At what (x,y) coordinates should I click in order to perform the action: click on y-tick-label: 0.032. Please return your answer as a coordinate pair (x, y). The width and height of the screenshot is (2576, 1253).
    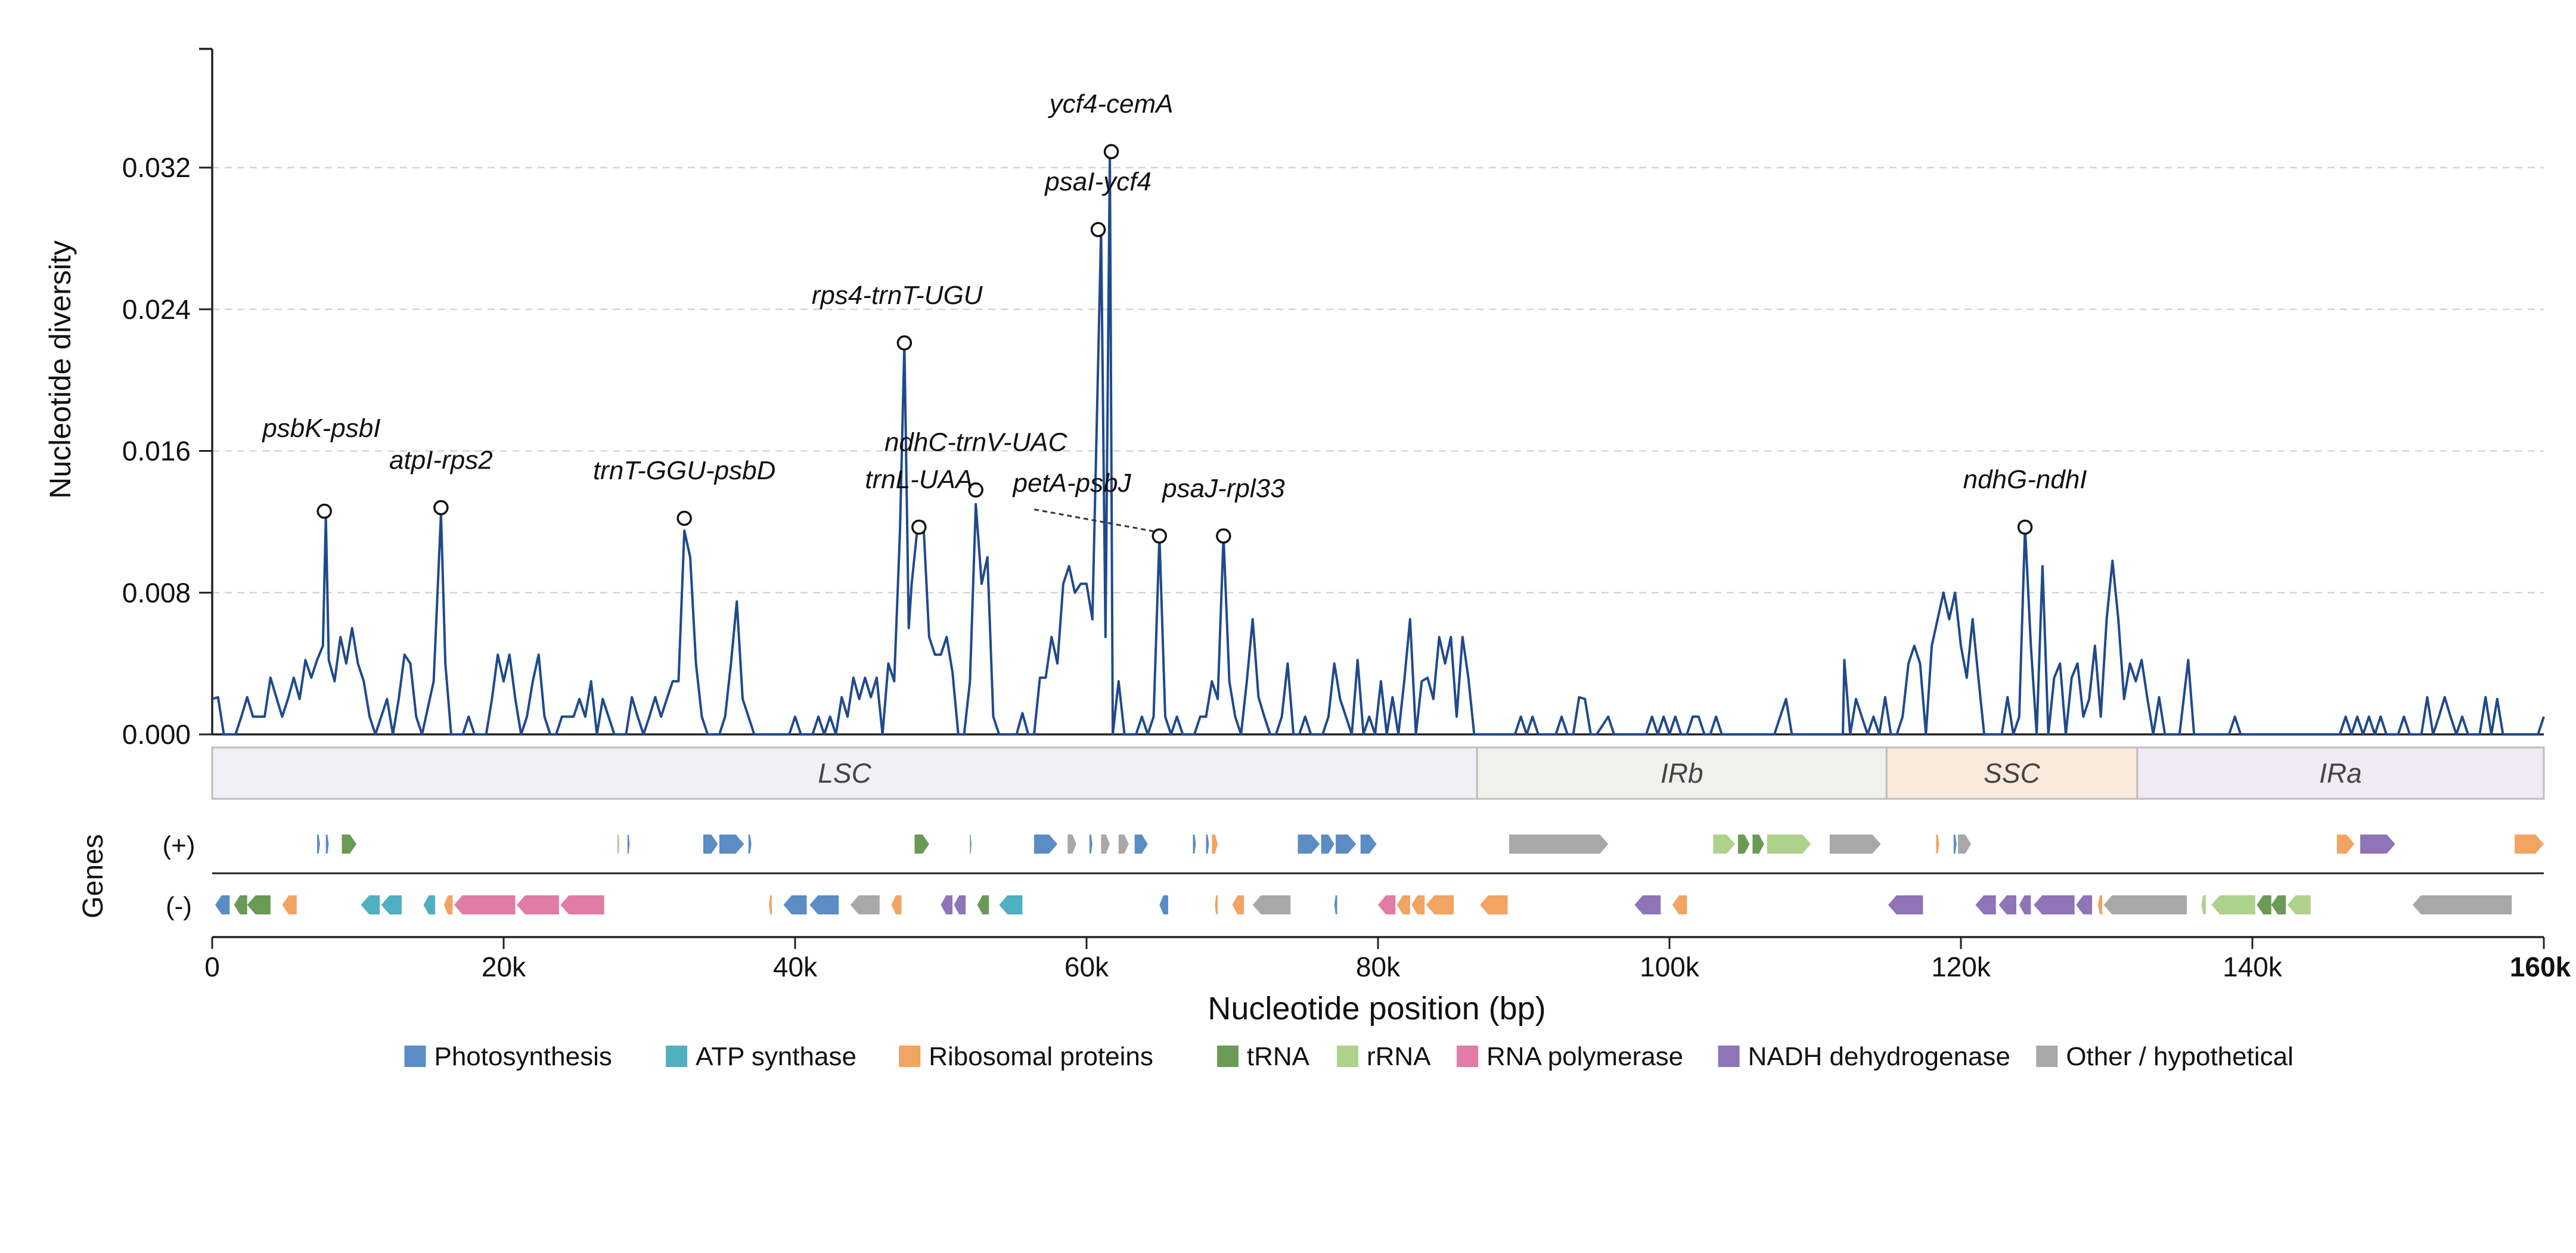
    Looking at the image, I should click on (157, 167).